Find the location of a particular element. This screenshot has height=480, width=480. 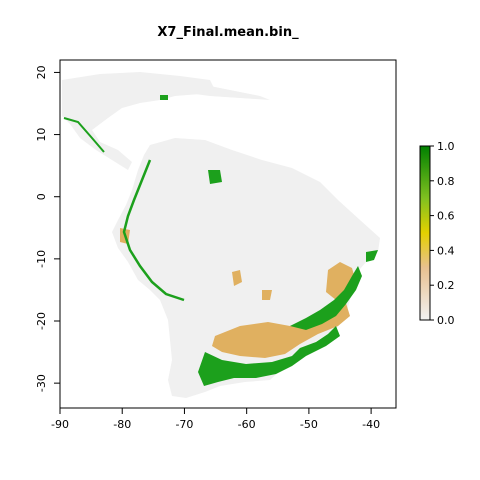

green-region-andes is located at coordinates (153, 230).